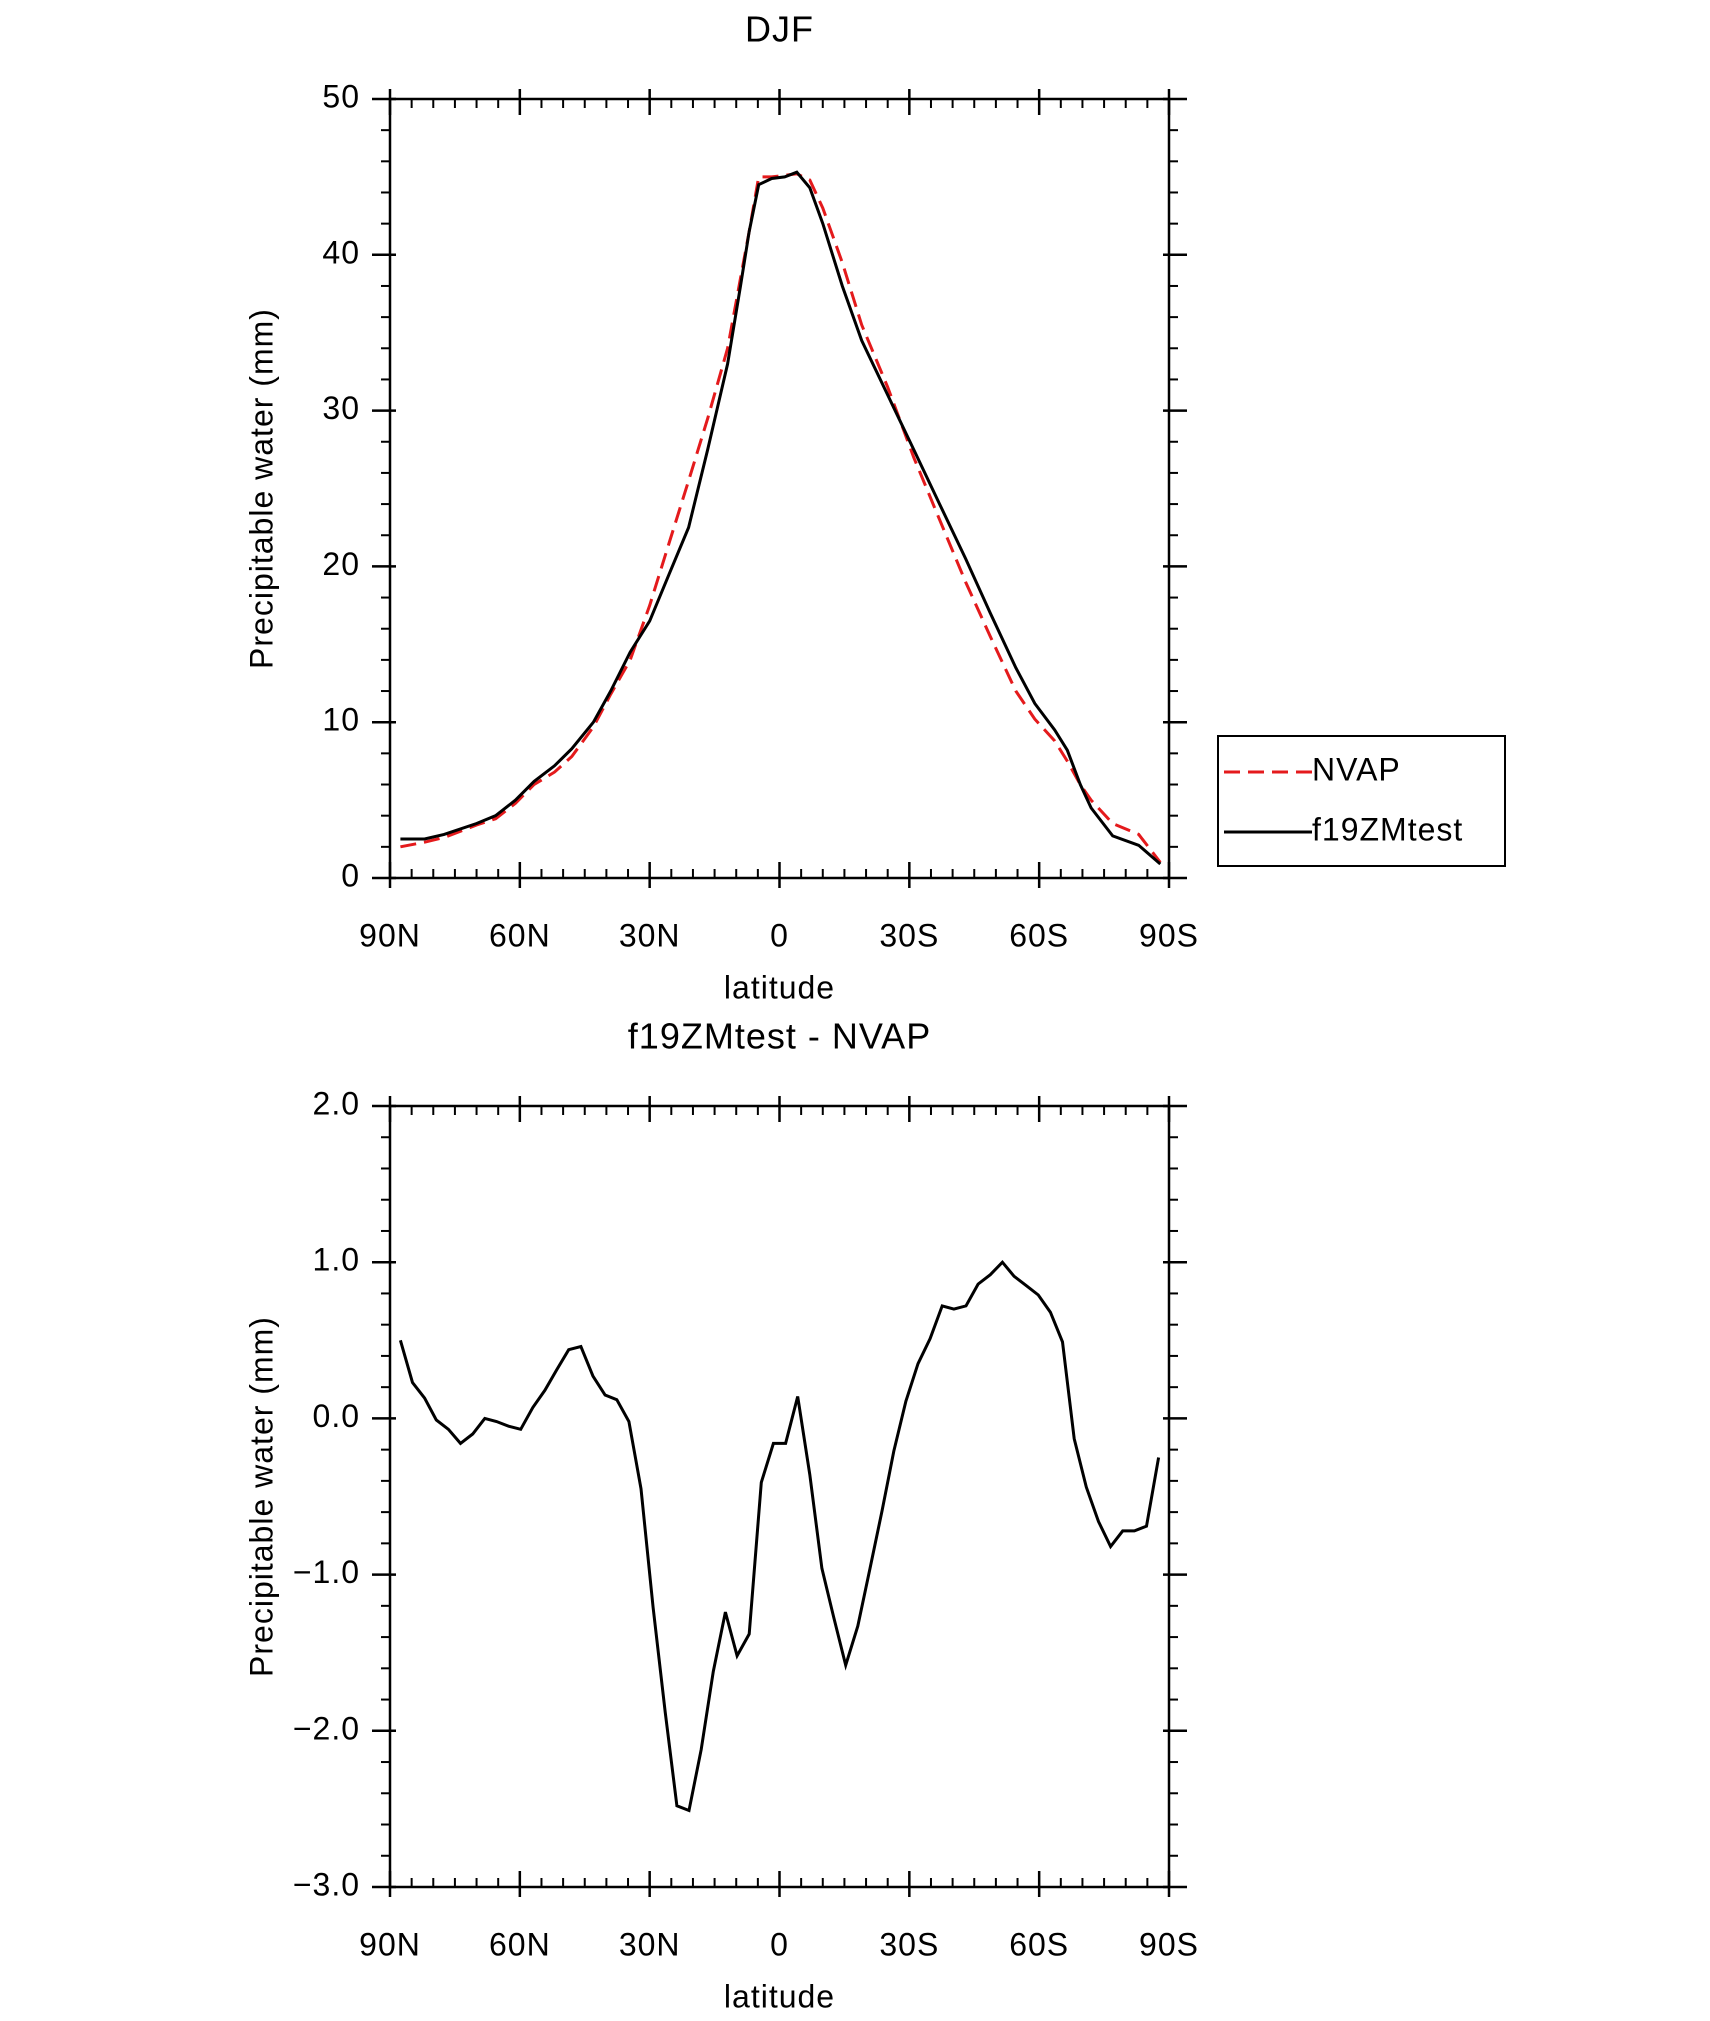 The image size is (1710, 2021). Describe the element at coordinates (336, 1103) in the screenshot. I see `y-tick-label: 2.0` at that location.